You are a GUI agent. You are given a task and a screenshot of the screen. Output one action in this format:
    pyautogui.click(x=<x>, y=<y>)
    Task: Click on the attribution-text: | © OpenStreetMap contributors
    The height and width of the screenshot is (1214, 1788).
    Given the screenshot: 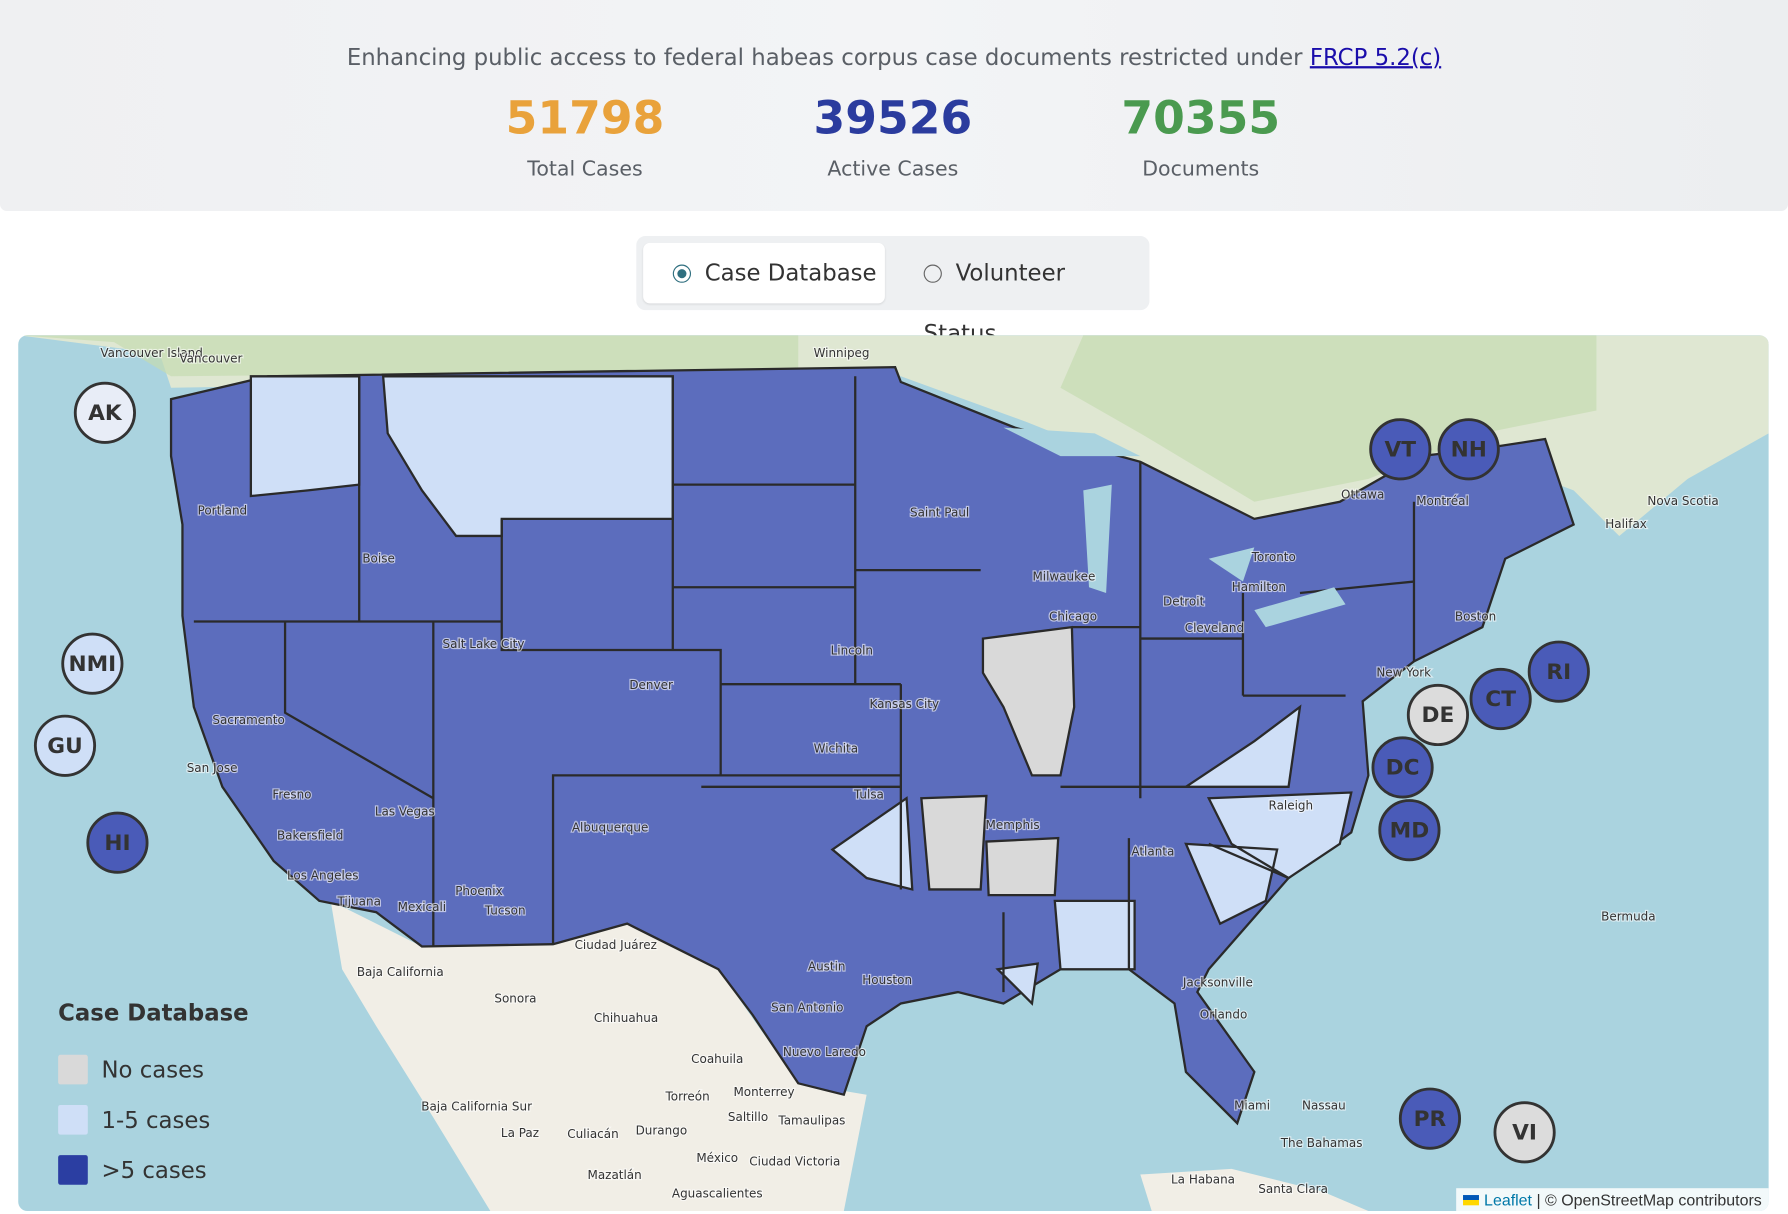 What is the action you would take?
    pyautogui.click(x=1649, y=1199)
    